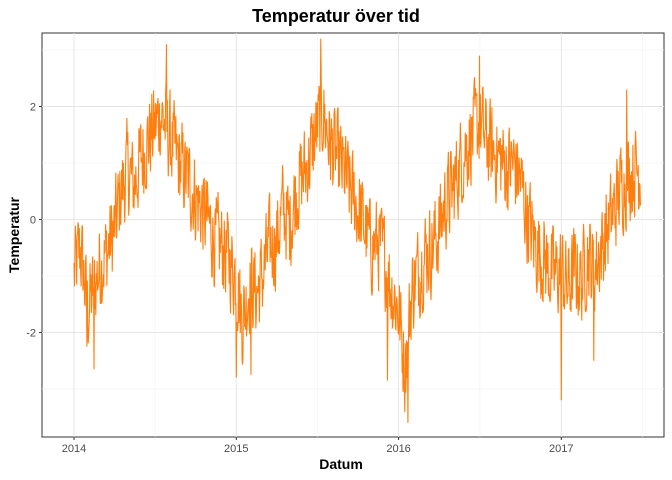 Image resolution: width=672 pixels, height=480 pixels. Describe the element at coordinates (14, 234) in the screenshot. I see `y-axis-title: Temperatur` at that location.